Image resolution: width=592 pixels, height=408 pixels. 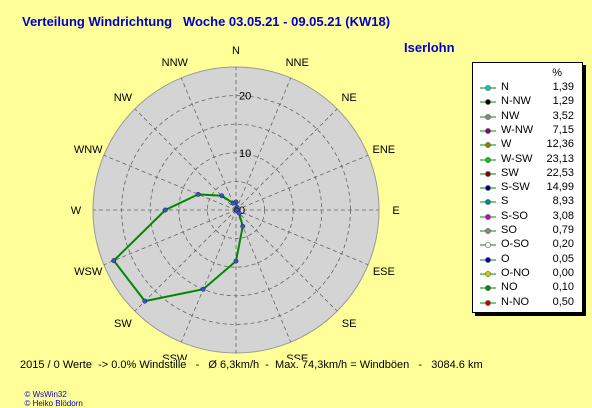 I want to click on legend-label: SW, so click(x=510, y=172).